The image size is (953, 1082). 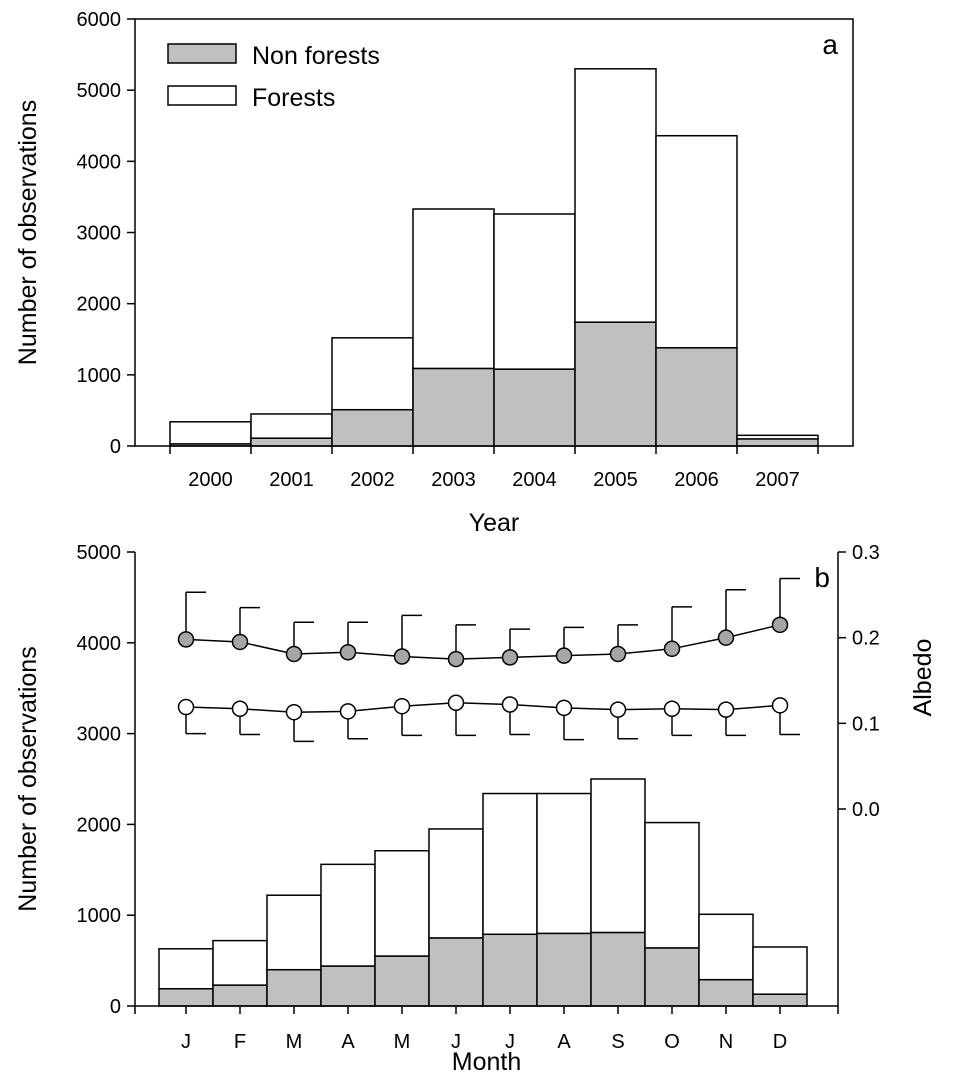 I want to click on bar-non-forests-2002, so click(x=372, y=427).